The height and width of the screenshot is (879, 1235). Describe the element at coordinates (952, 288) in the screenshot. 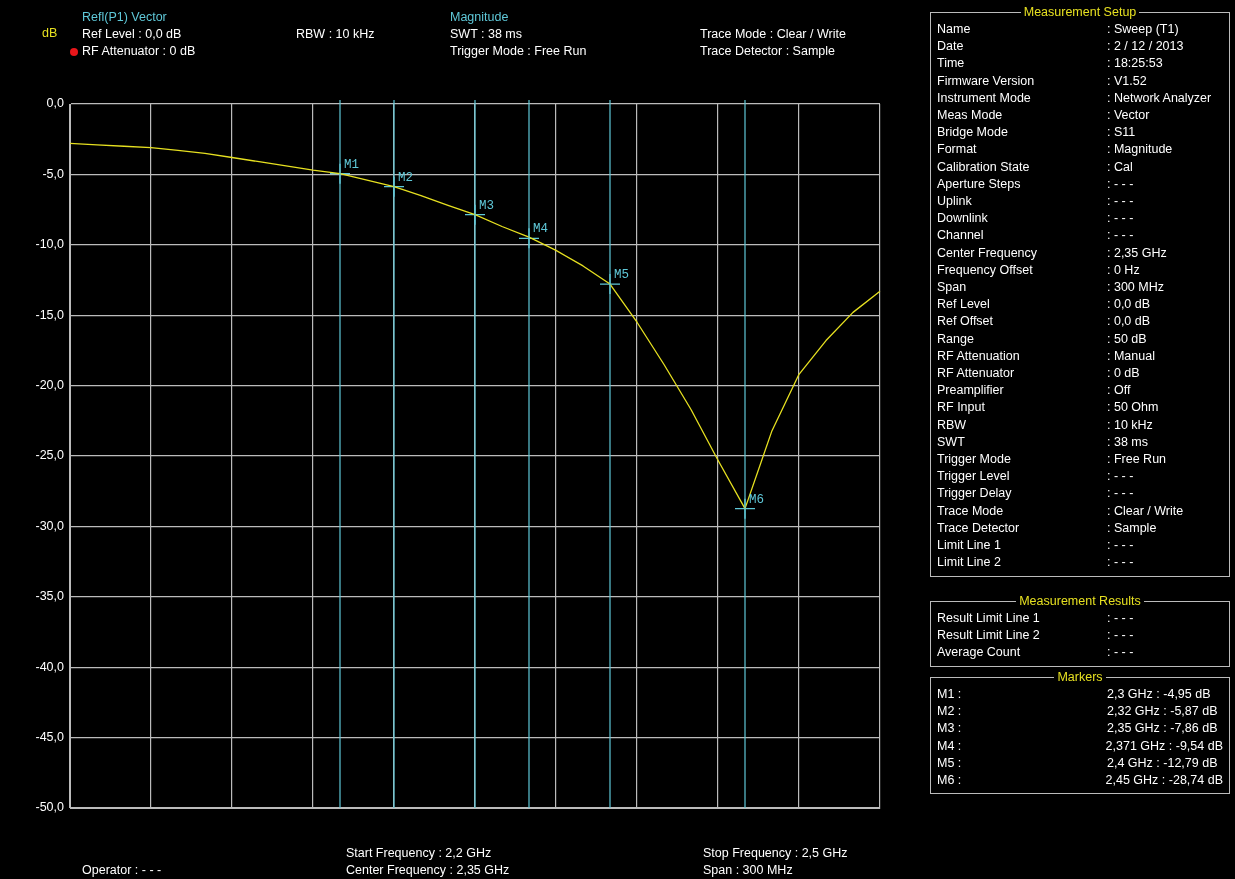

I see `text: Span` at that location.